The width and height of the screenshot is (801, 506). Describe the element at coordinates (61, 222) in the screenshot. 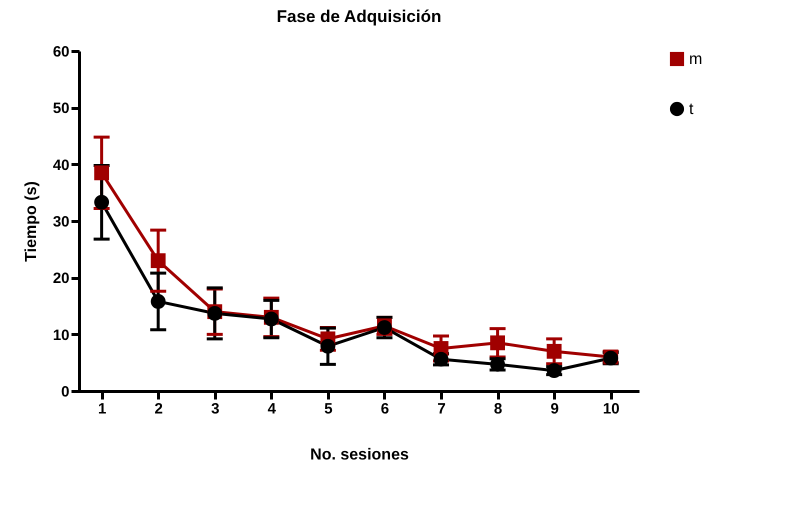

I see `y-tick-label: 30` at that location.